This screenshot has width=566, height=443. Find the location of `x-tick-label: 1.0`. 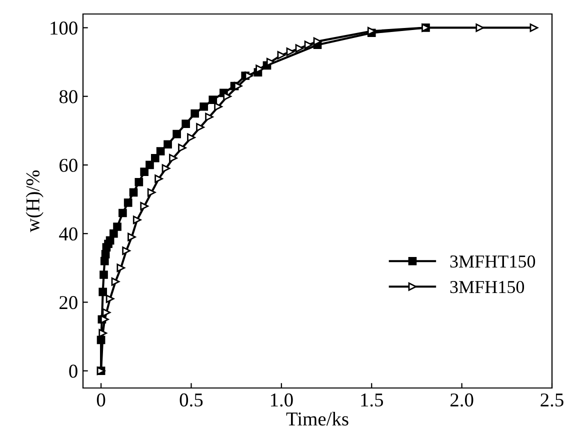

x-tick-label: 1.0 is located at coordinates (281, 400).